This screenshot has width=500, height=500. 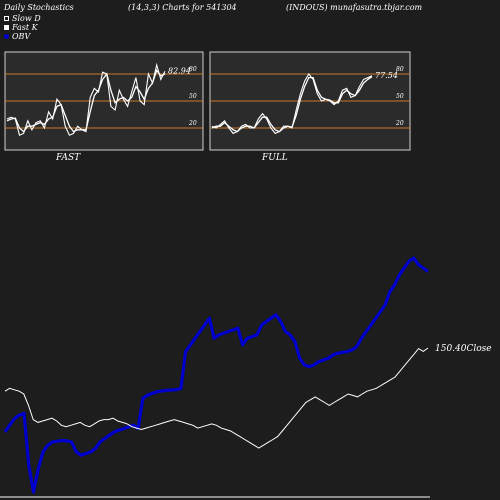 What do you see at coordinates (6, 18) in the screenshot?
I see `slow-d-swatch` at bounding box center [6, 18].